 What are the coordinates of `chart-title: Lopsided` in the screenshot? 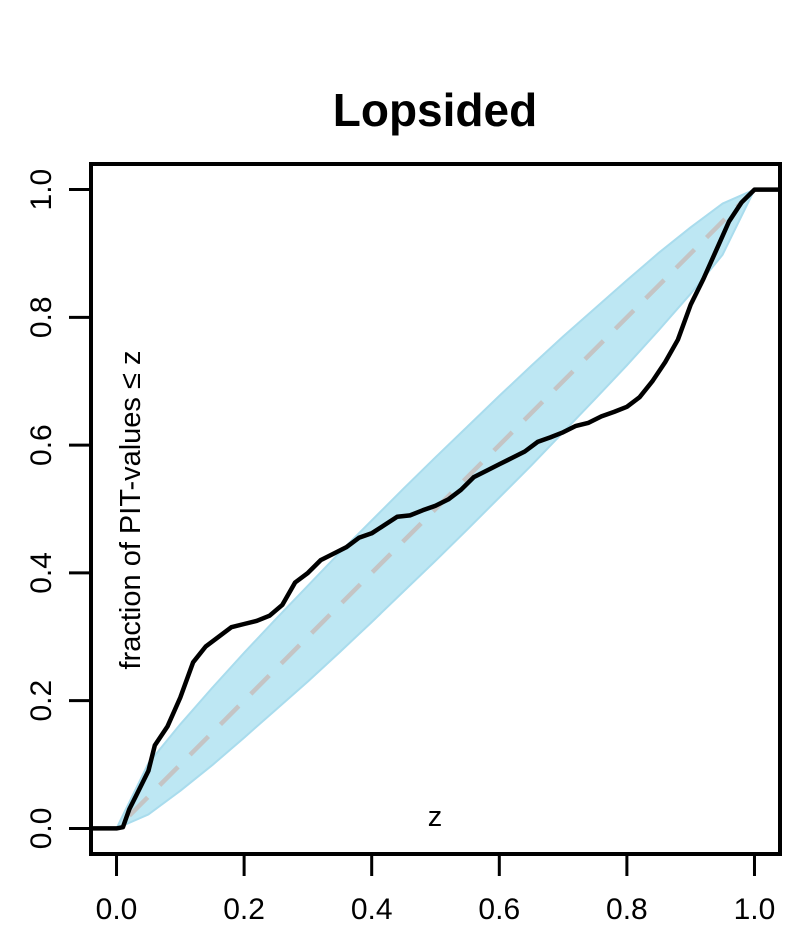 It's located at (435, 110).